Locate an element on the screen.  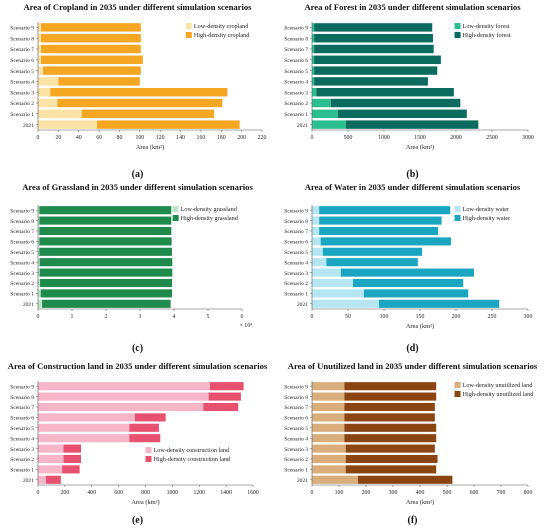
x-tick-label: 160 is located at coordinates (201, 138).